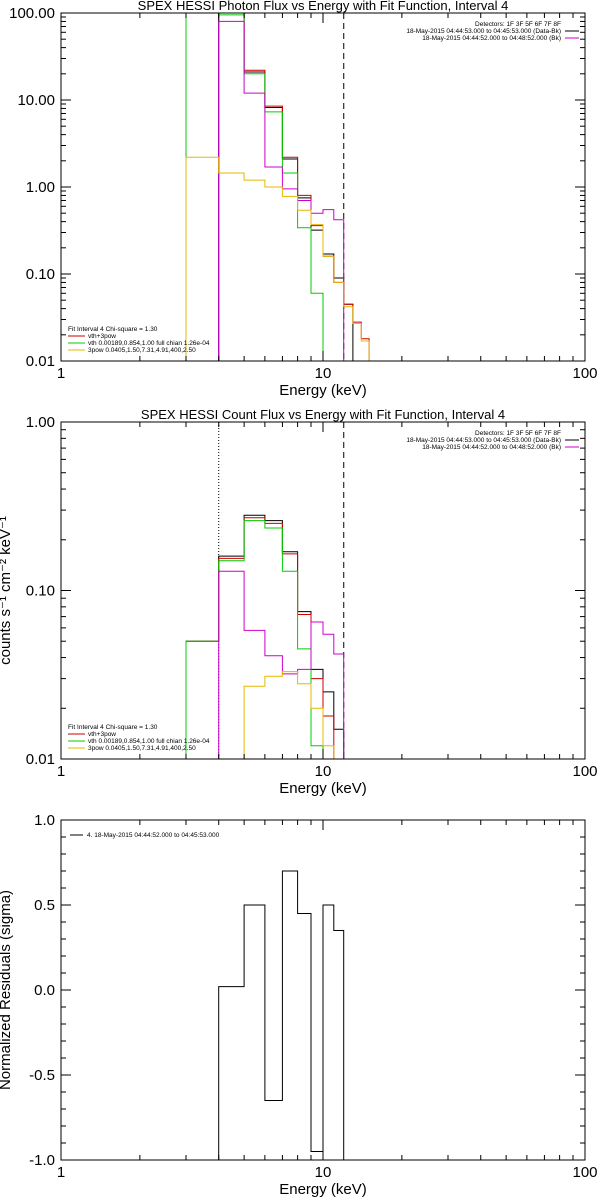 This screenshot has height=1200, width=600. I want to click on y-axis-label: counts s⁻¹ cm⁻² keV⁻¹, so click(7, 590).